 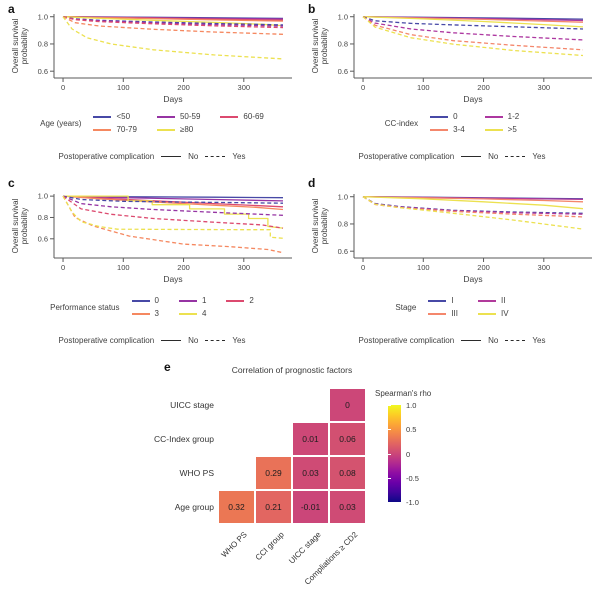 What do you see at coordinates (502, 116) in the screenshot?
I see `legend-item: 1-2` at bounding box center [502, 116].